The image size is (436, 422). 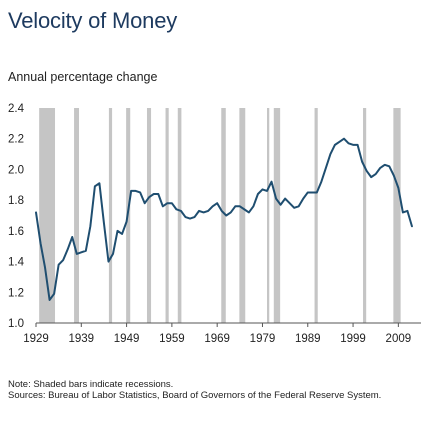 What do you see at coordinates (16, 263) in the screenshot?
I see `y-tick-label-1.4: 1.4` at bounding box center [16, 263].